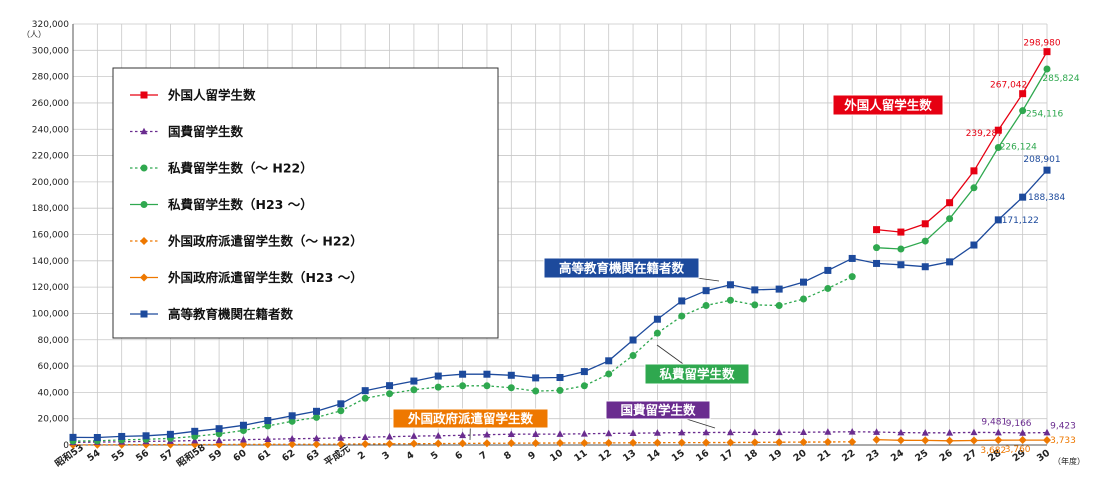 Image resolution: width=1100 pixels, height=489 pixels. What do you see at coordinates (1060, 79) in the screenshot?
I see `data-label: 285,824` at bounding box center [1060, 79].